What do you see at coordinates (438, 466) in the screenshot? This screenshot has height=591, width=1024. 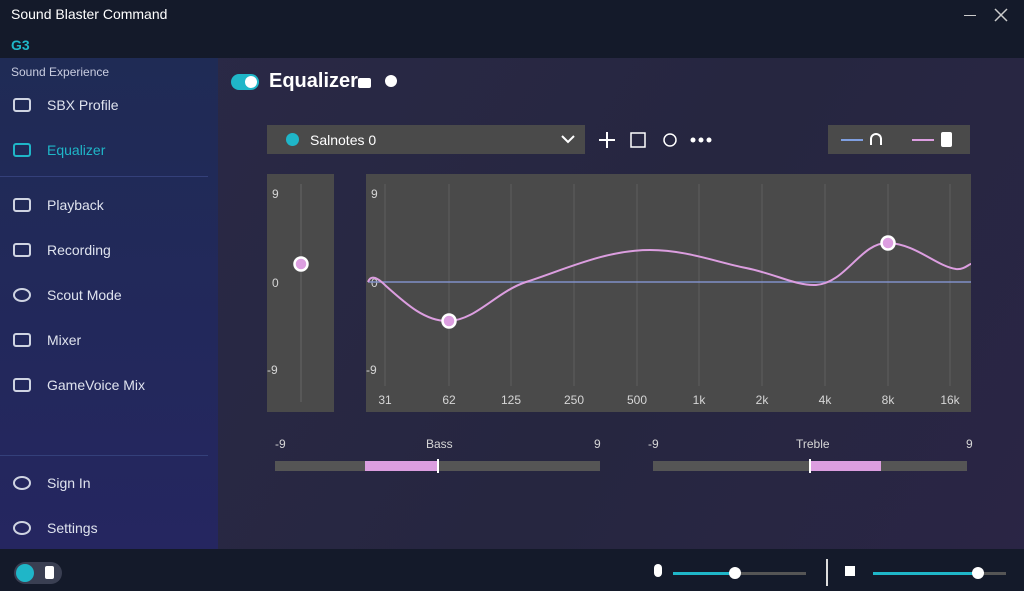 I see `bass-handle` at bounding box center [438, 466].